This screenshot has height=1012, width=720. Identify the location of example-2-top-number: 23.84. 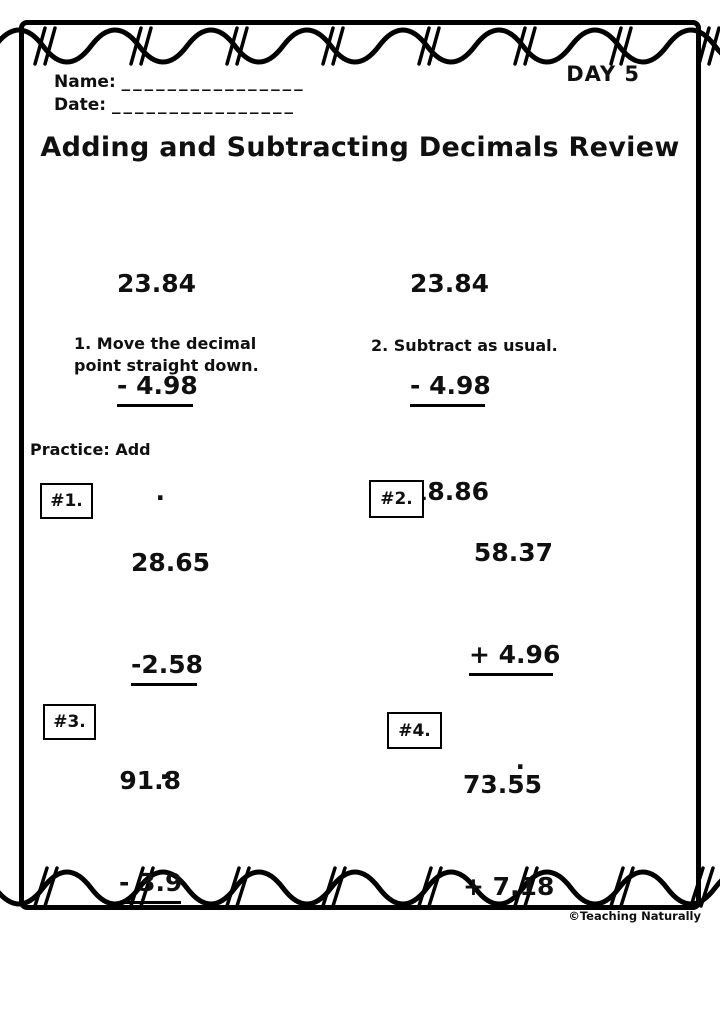
(450, 283).